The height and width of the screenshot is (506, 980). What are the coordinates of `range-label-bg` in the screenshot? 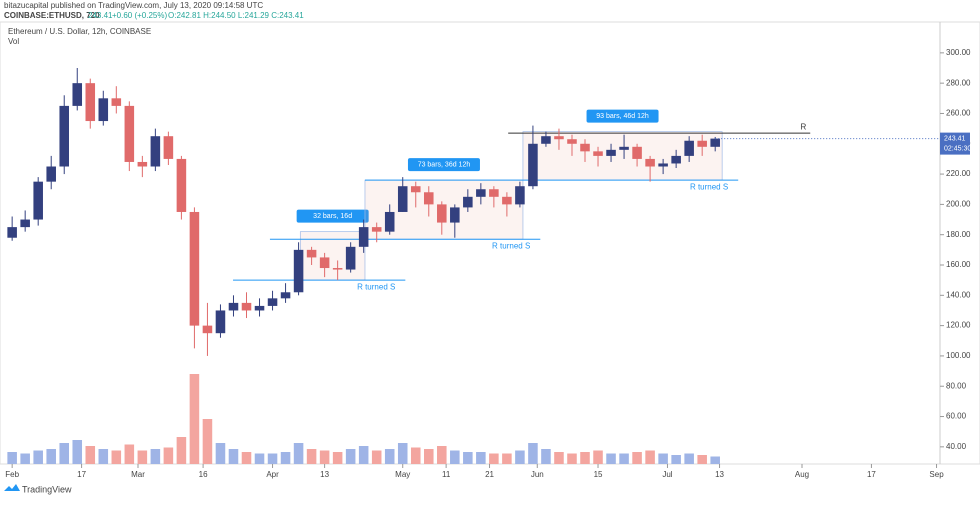 It's located at (332, 216).